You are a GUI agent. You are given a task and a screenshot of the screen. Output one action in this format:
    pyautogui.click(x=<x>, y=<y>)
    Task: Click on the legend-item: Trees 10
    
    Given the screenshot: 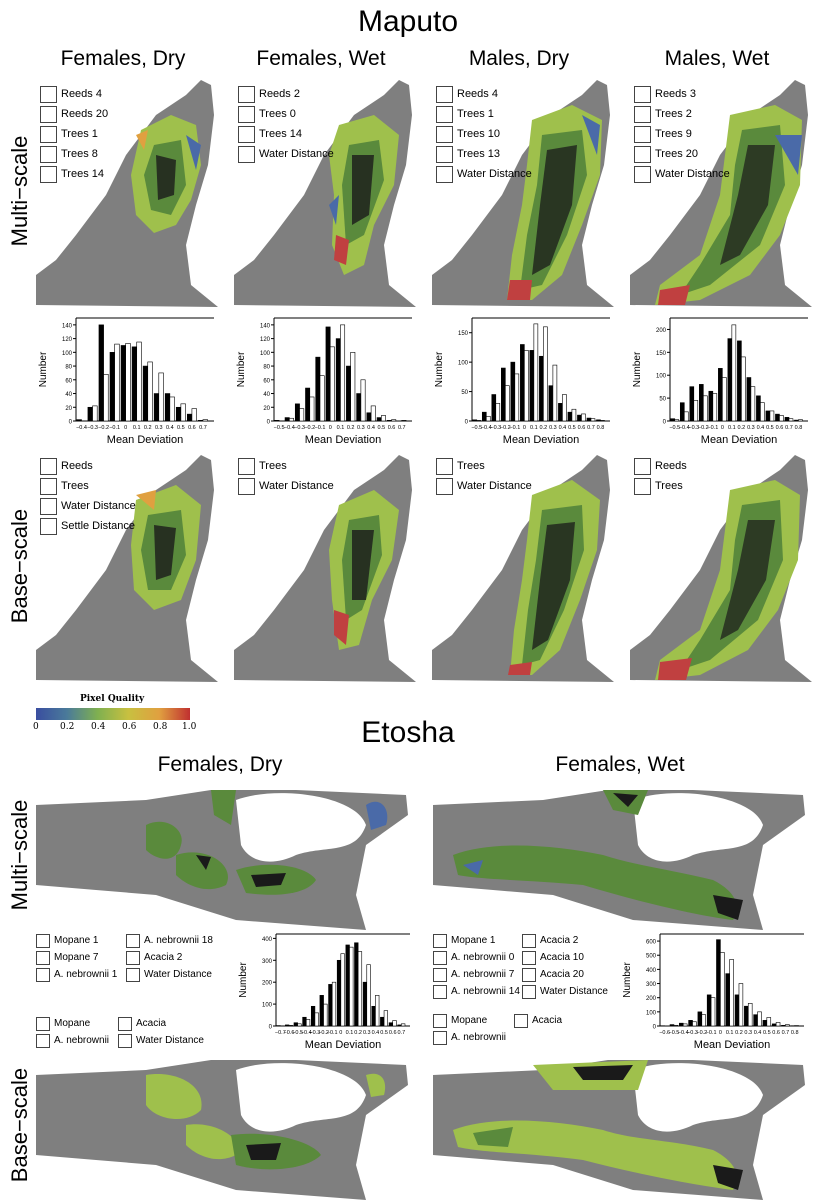 What is the action you would take?
    pyautogui.click(x=484, y=134)
    